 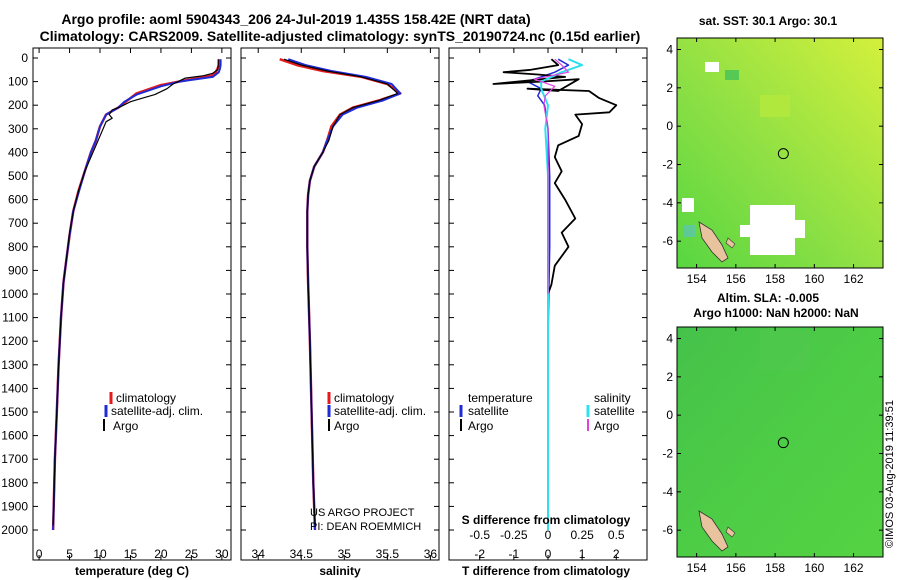 What do you see at coordinates (780, 442) in the screenshot?
I see `sla-map-field` at bounding box center [780, 442].